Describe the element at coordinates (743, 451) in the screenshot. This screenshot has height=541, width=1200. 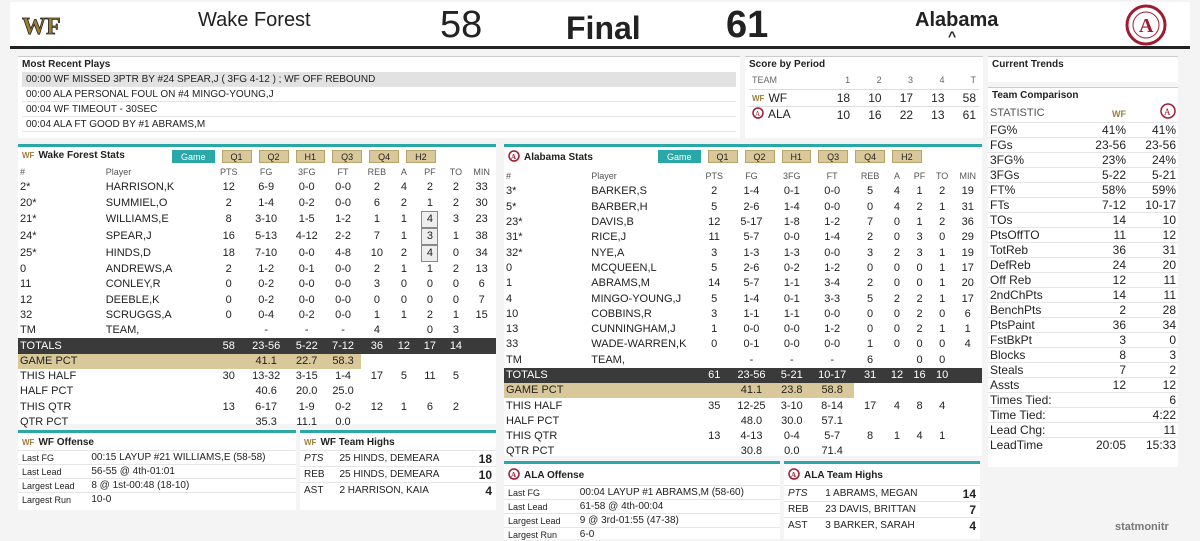
I see `qtr-pct-row: QTR PCT 30.8 0.0 71.4` at that location.